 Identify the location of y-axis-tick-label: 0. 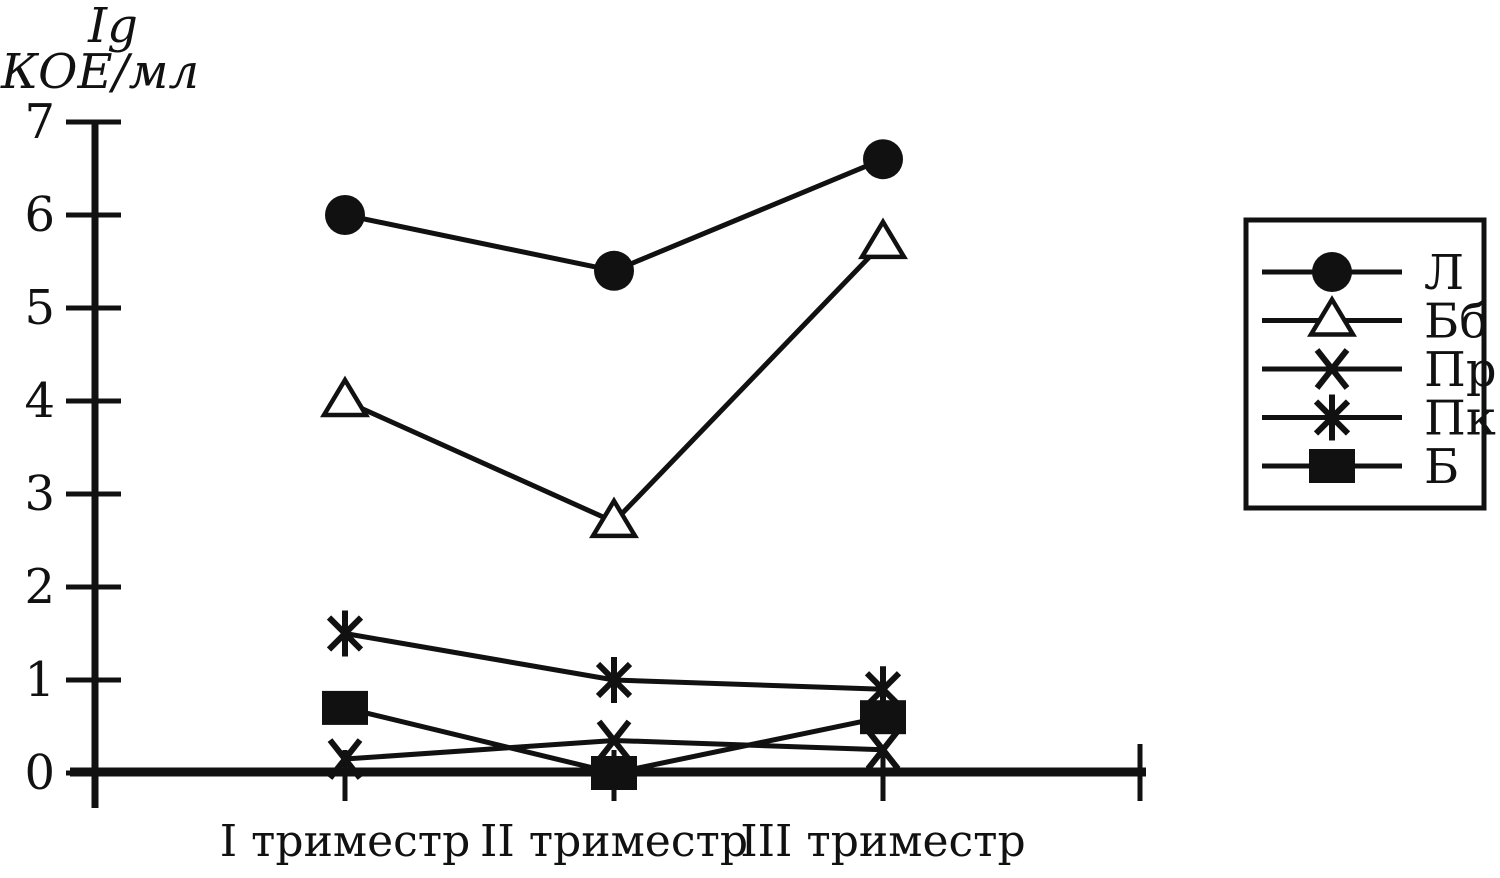
(39, 773).